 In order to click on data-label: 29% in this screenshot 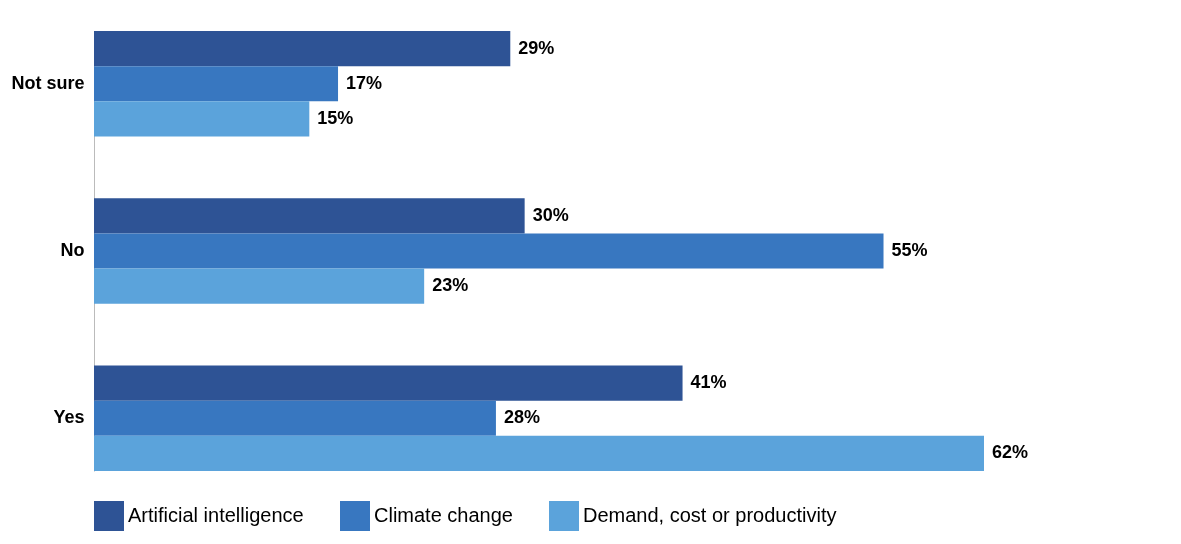, I will do `click(536, 47)`.